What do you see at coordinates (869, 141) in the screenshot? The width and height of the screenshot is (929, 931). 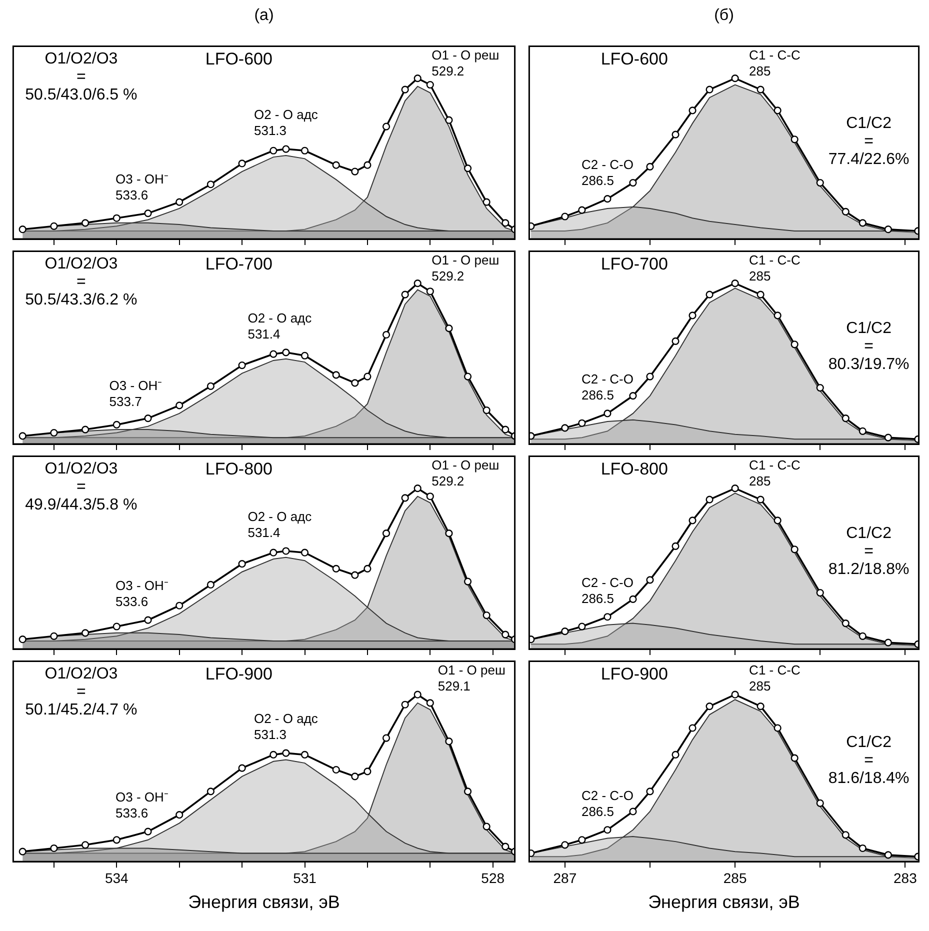 I see `annotation: C1/C2 = 77.4/22.6%` at bounding box center [869, 141].